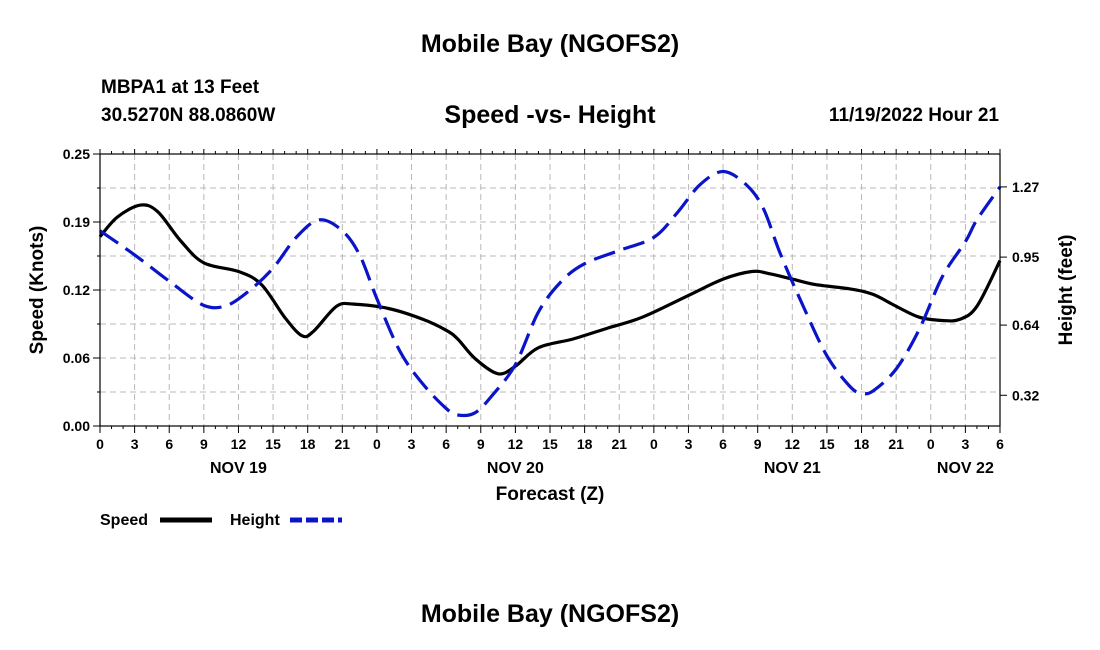  I want to click on y-tick-label: 0.00, so click(76, 426).